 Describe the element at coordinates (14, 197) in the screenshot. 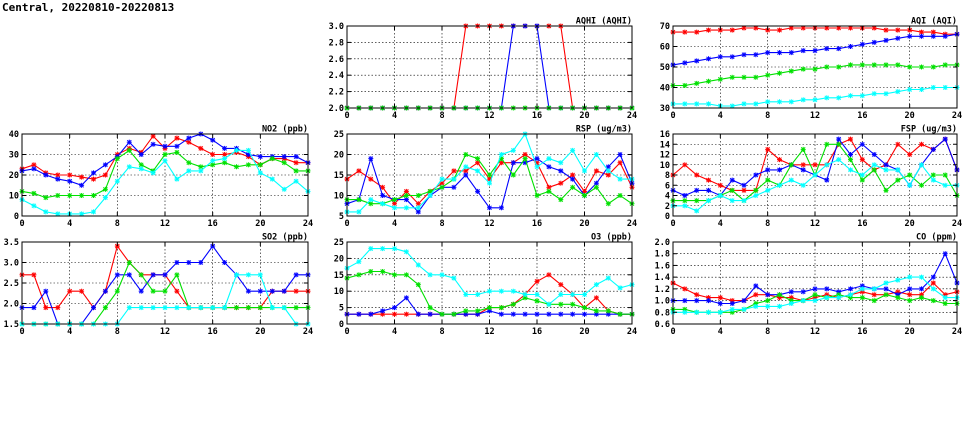

I see `y-tick-label: 10` at that location.